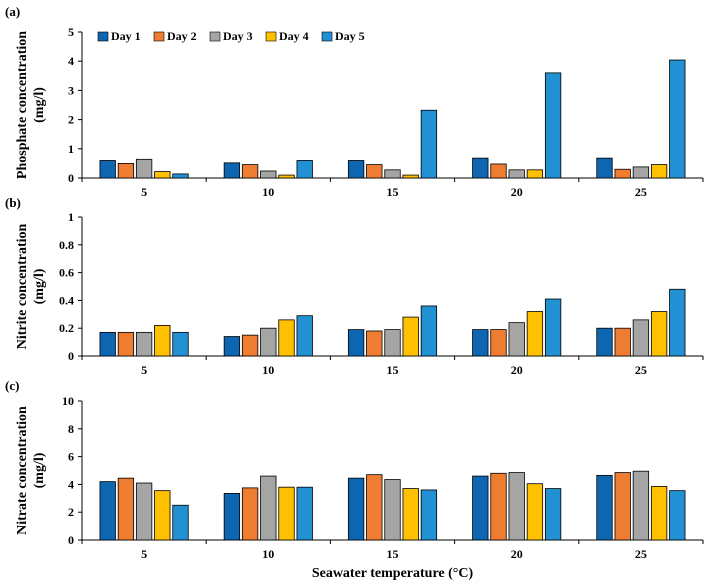 Image resolution: width=716 pixels, height=587 pixels. Describe the element at coordinates (126, 36) in the screenshot. I see `legend-label: Day 1` at that location.